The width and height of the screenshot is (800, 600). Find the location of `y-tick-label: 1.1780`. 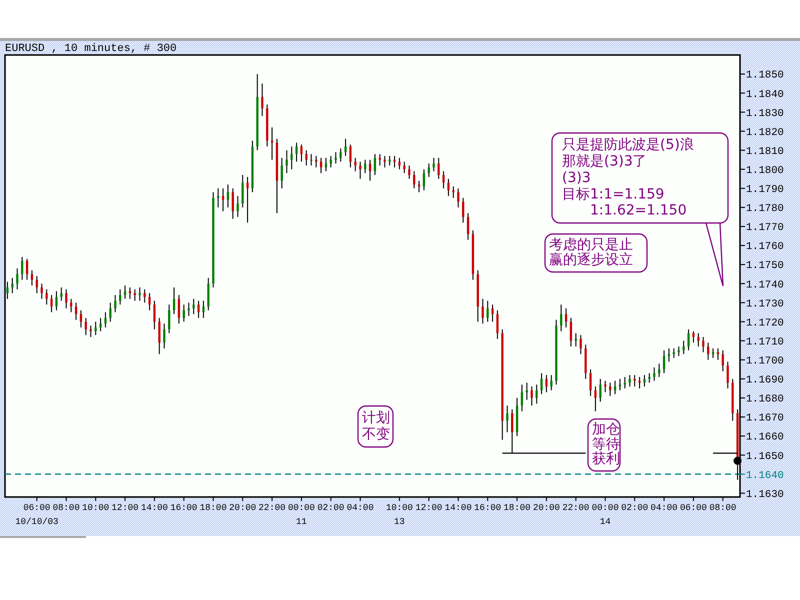

y-tick-label: 1.1780 is located at coordinates (765, 209).